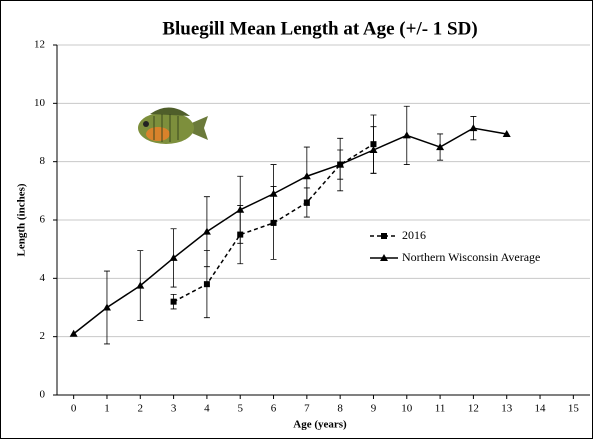 Image resolution: width=593 pixels, height=439 pixels. Describe the element at coordinates (141, 409) in the screenshot. I see `x-tick-label: 2` at that location.